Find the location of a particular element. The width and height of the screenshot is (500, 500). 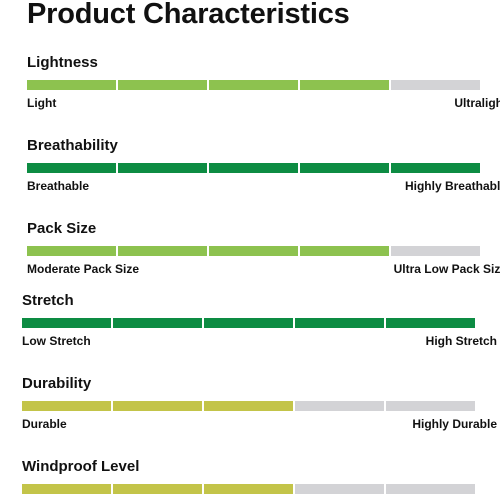

characteristic-durability: Durability Durable Highly Durable is located at coordinates (259, 405).